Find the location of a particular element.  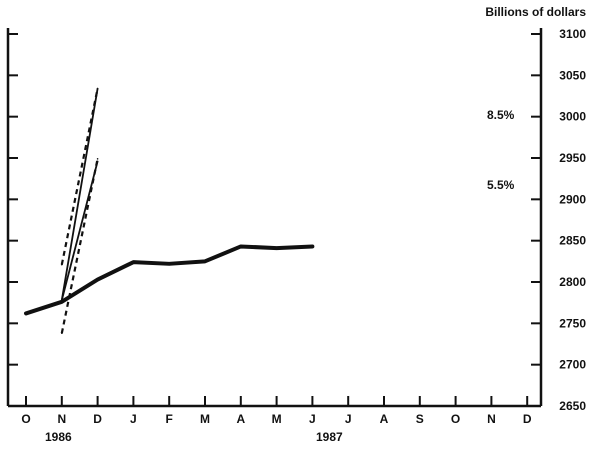

series-line-5-5- is located at coordinates (79, 231).